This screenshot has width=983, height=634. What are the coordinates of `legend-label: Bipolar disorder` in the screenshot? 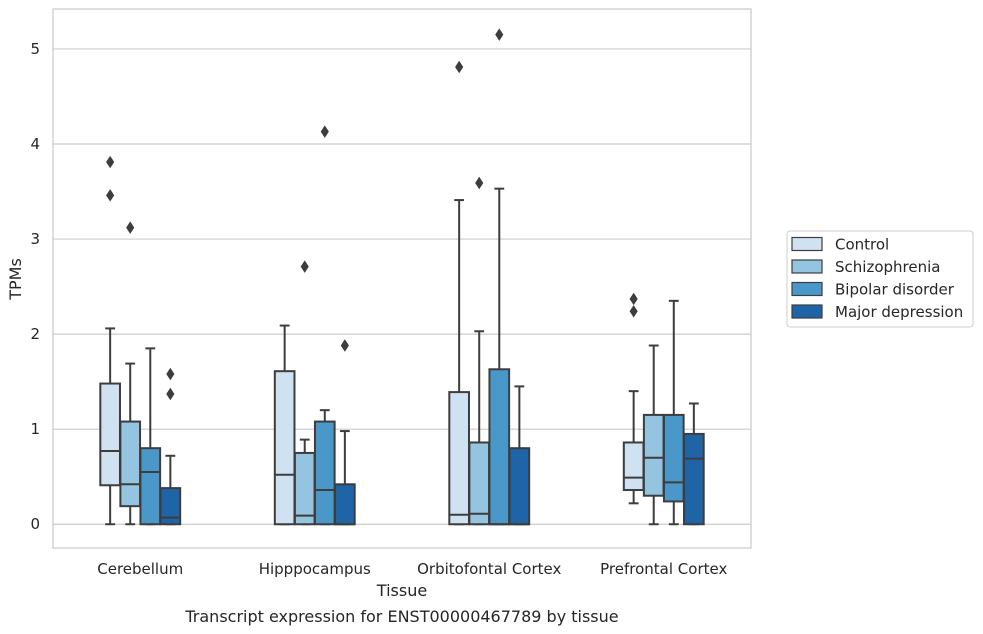 It's located at (895, 290).